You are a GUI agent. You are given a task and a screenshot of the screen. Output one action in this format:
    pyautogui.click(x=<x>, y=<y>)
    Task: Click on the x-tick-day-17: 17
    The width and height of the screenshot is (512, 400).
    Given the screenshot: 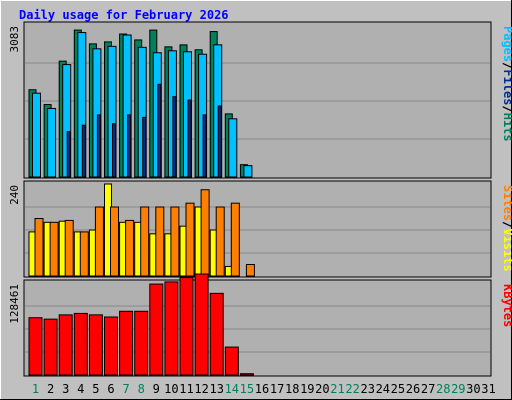 What is the action you would take?
    pyautogui.click(x=277, y=389)
    